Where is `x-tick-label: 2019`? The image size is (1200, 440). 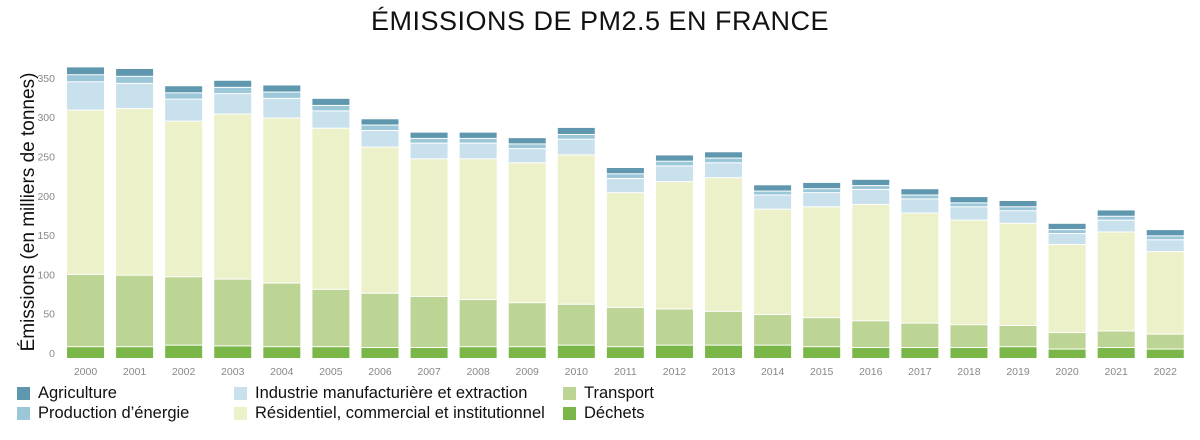 x-tick-label: 2019 is located at coordinates (1018, 372).